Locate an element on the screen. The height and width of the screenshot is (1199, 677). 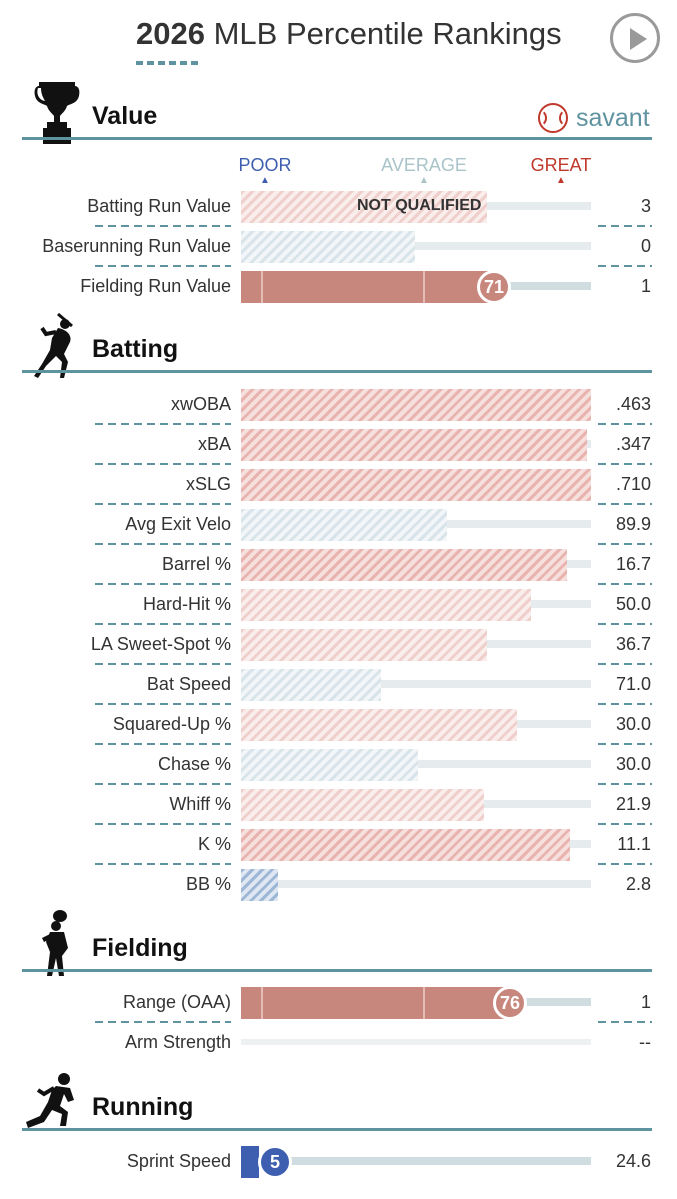
legend-great-label: GREAT is located at coordinates (561, 165).